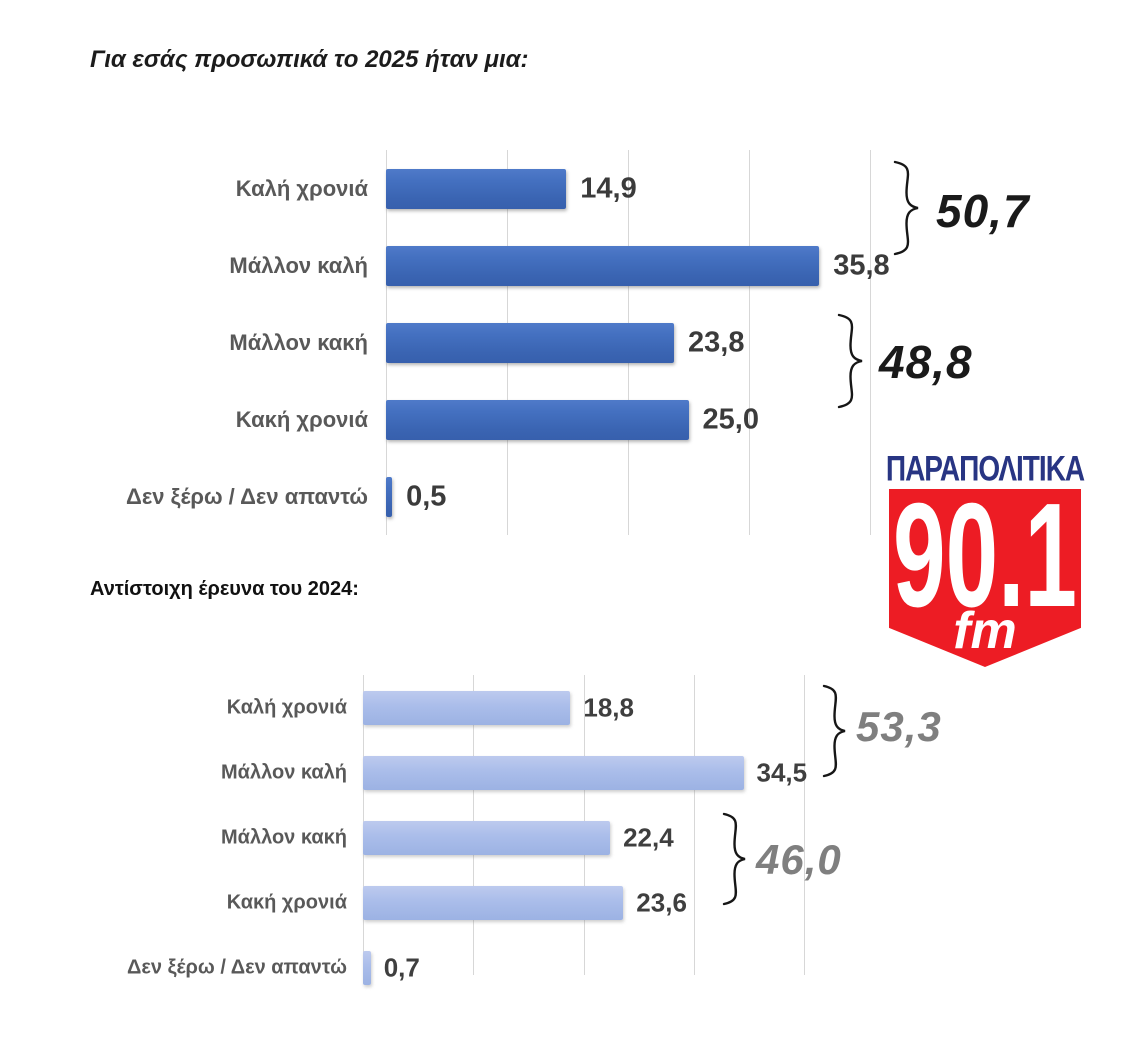  What do you see at coordinates (985, 468) in the screenshot?
I see `logo-brand-text: ΠΑΡΑΠΟΛΙΤΙΚΑ` at bounding box center [985, 468].